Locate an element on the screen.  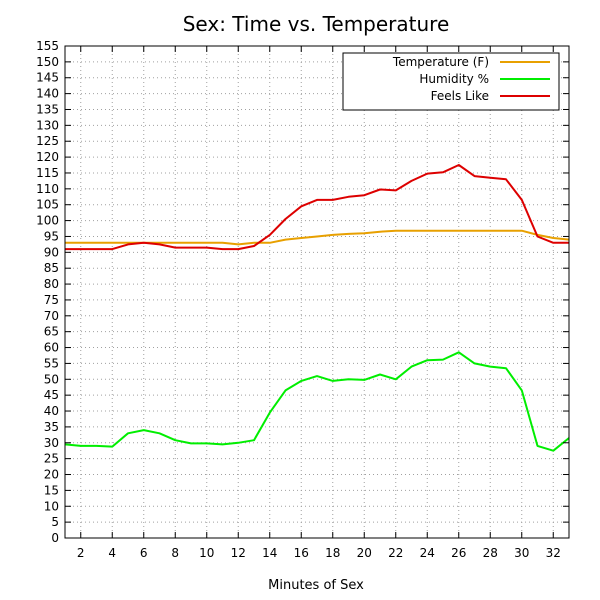
x-tick-label: 24 is located at coordinates (427, 553).